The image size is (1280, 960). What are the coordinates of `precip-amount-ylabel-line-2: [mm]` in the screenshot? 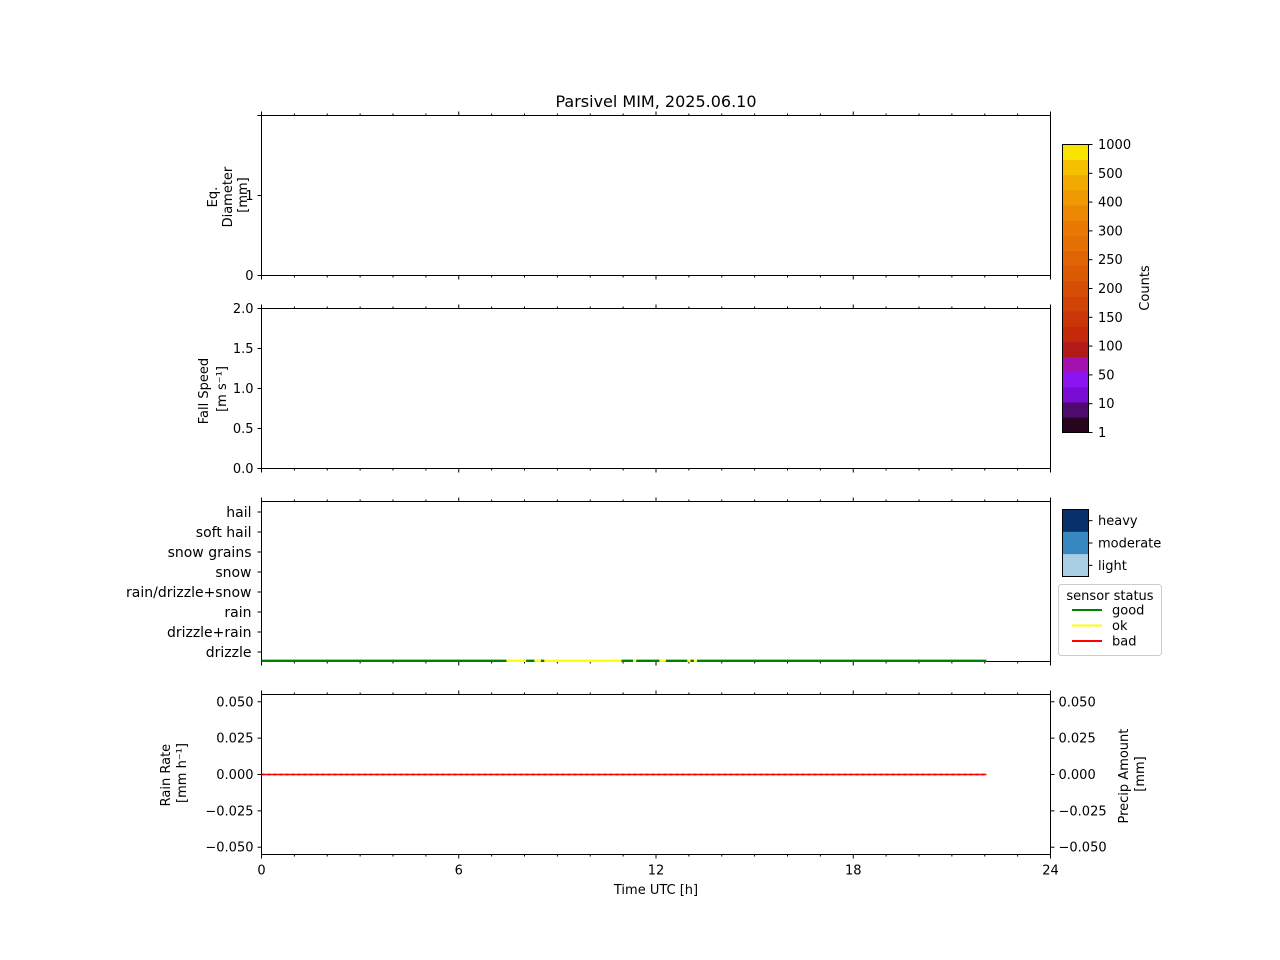 It's located at (1140, 773).